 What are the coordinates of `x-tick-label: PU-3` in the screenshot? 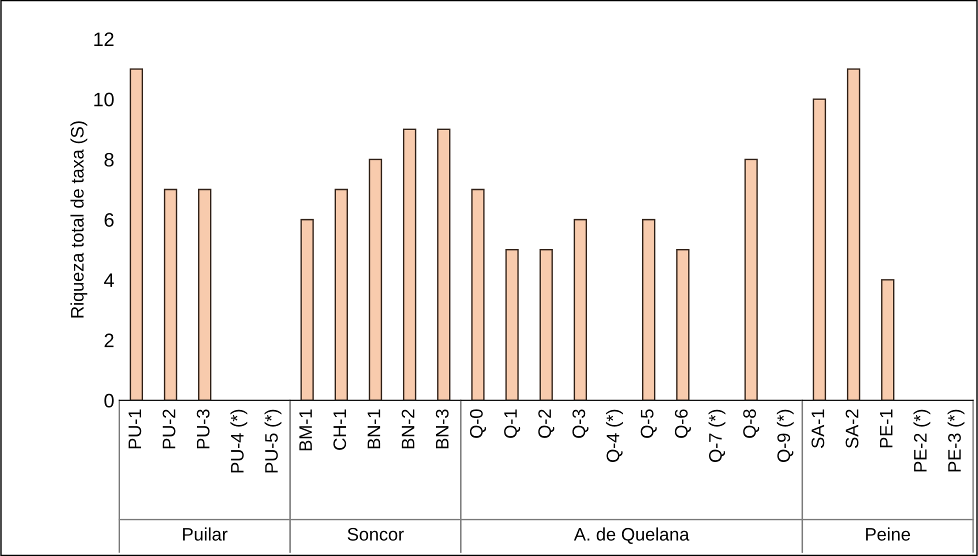 It's located at (203, 428).